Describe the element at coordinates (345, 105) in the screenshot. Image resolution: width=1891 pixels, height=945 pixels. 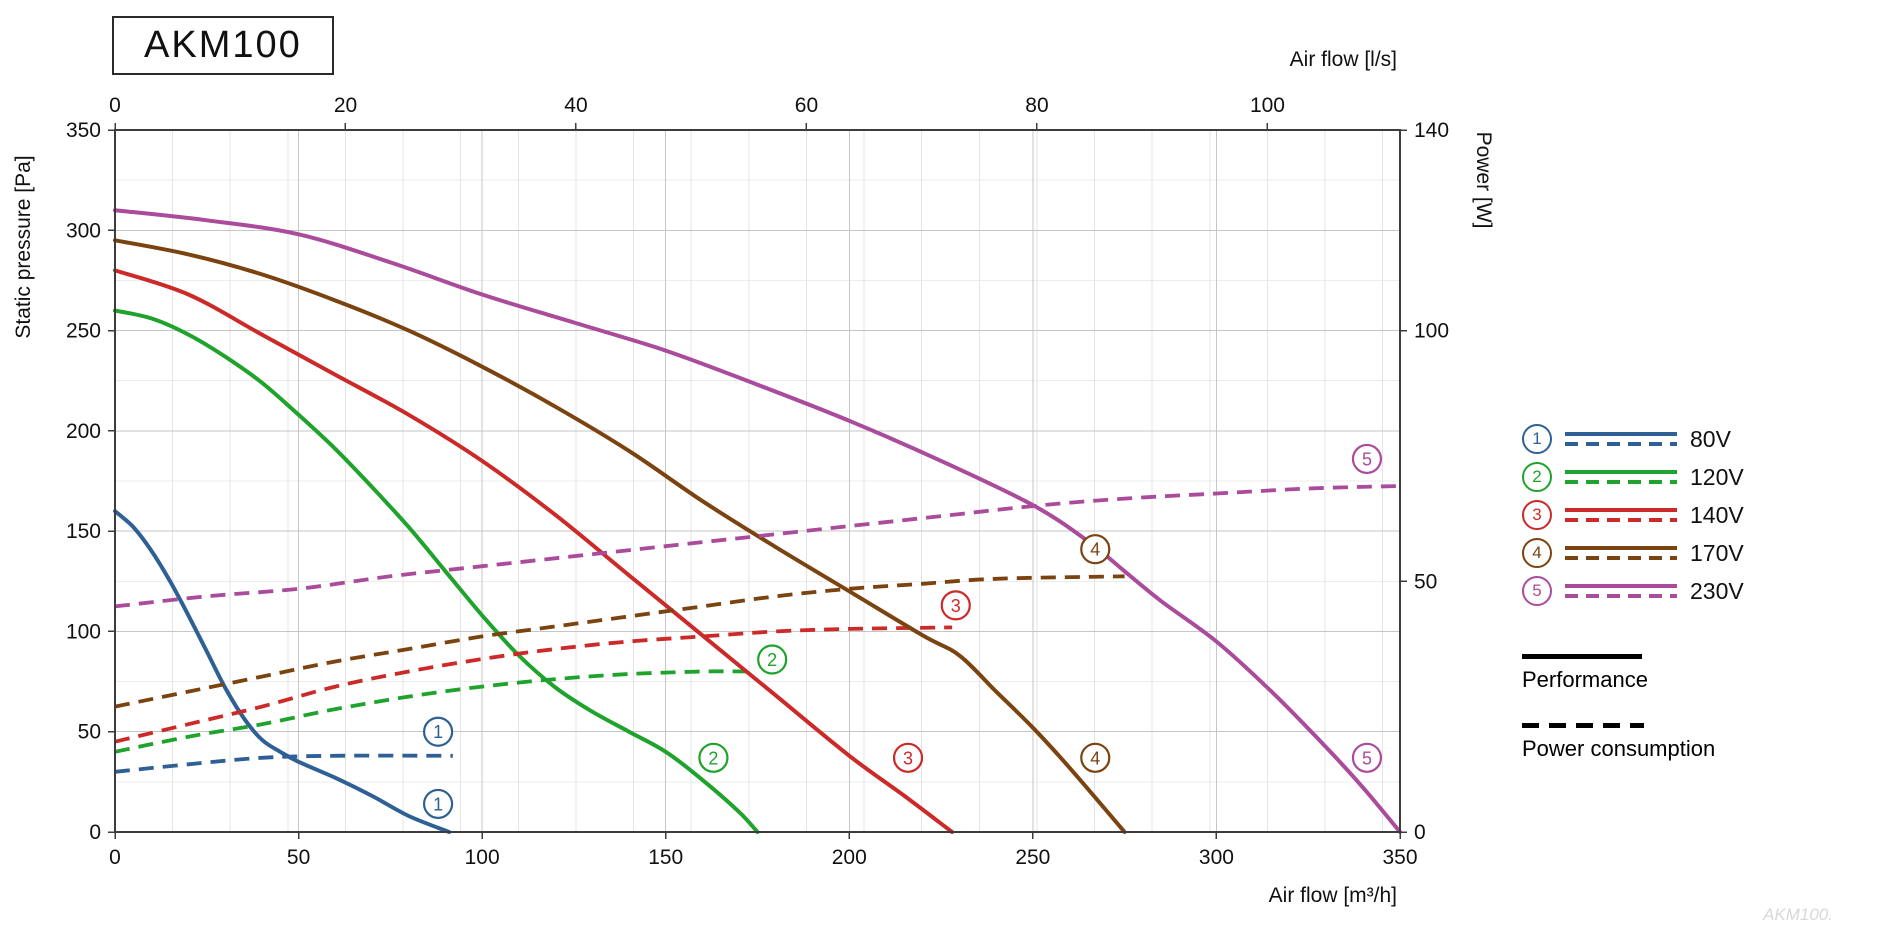
I see `svg-text: 20` at that location.